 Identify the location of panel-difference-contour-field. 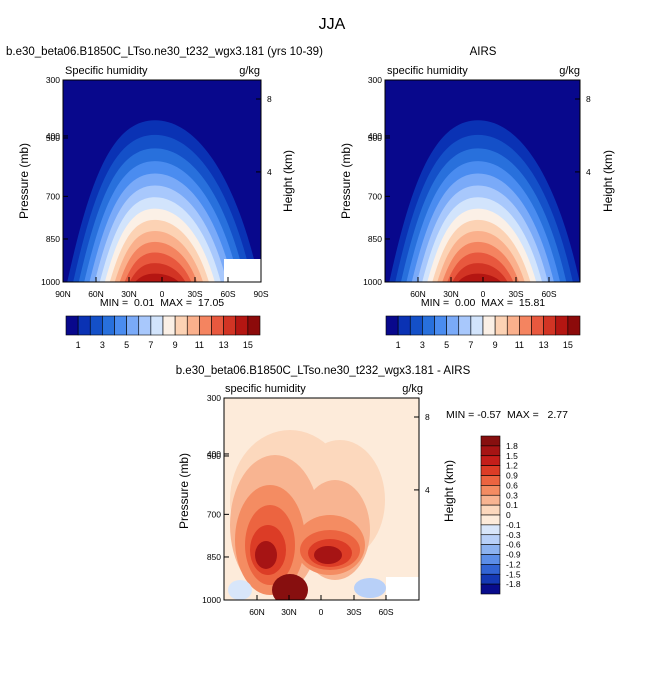
(321, 499).